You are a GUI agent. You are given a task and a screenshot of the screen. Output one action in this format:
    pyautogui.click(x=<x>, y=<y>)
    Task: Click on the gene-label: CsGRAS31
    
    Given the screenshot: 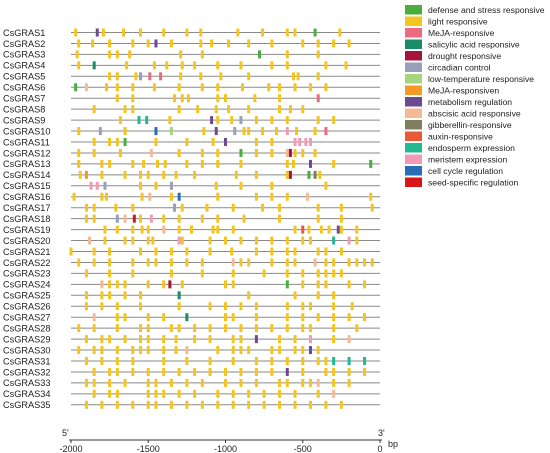 What is the action you would take?
    pyautogui.click(x=27, y=361)
    